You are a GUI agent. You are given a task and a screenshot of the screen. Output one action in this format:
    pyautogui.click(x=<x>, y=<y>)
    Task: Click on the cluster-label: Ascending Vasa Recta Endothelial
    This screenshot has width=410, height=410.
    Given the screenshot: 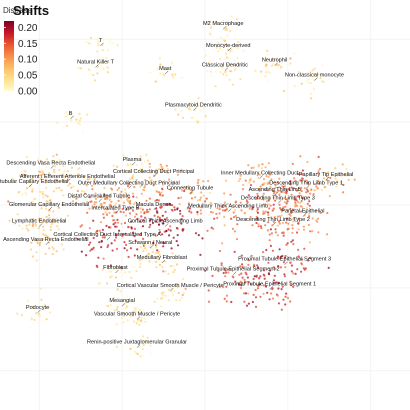 What is the action you would take?
    pyautogui.click(x=45, y=240)
    